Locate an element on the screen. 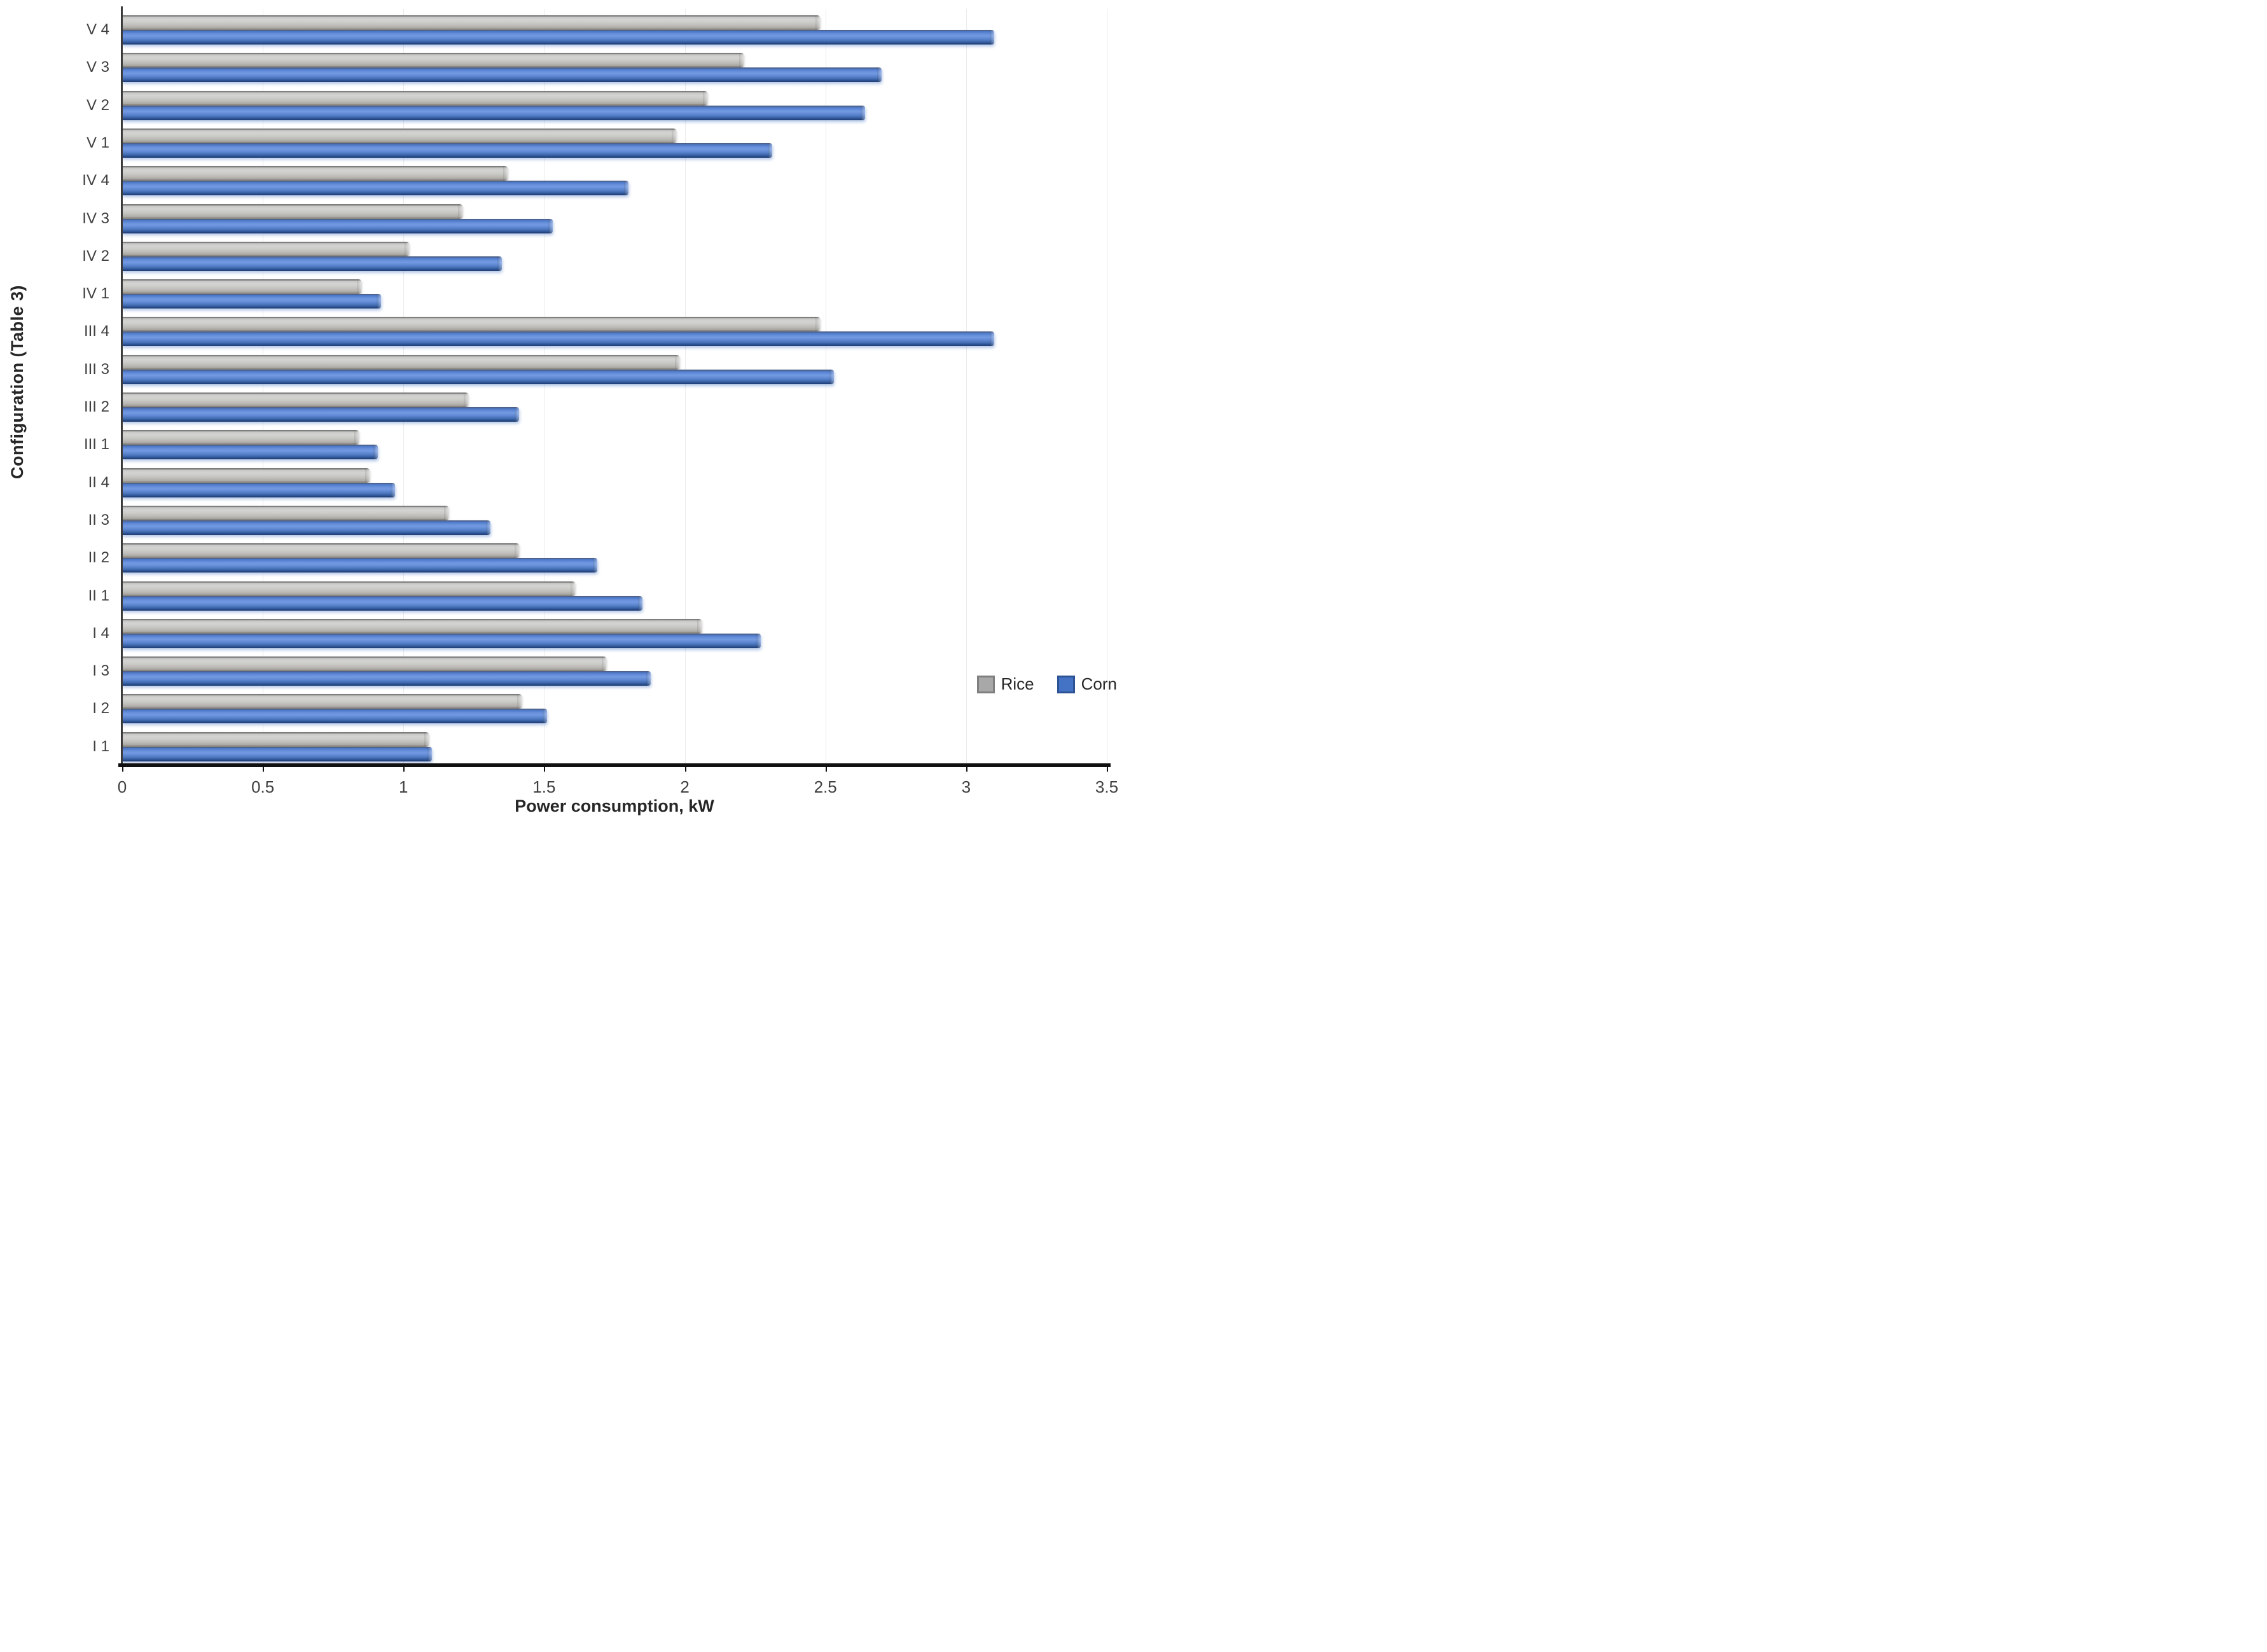  x-axis-title: Power consumption, kW is located at coordinates (614, 806).